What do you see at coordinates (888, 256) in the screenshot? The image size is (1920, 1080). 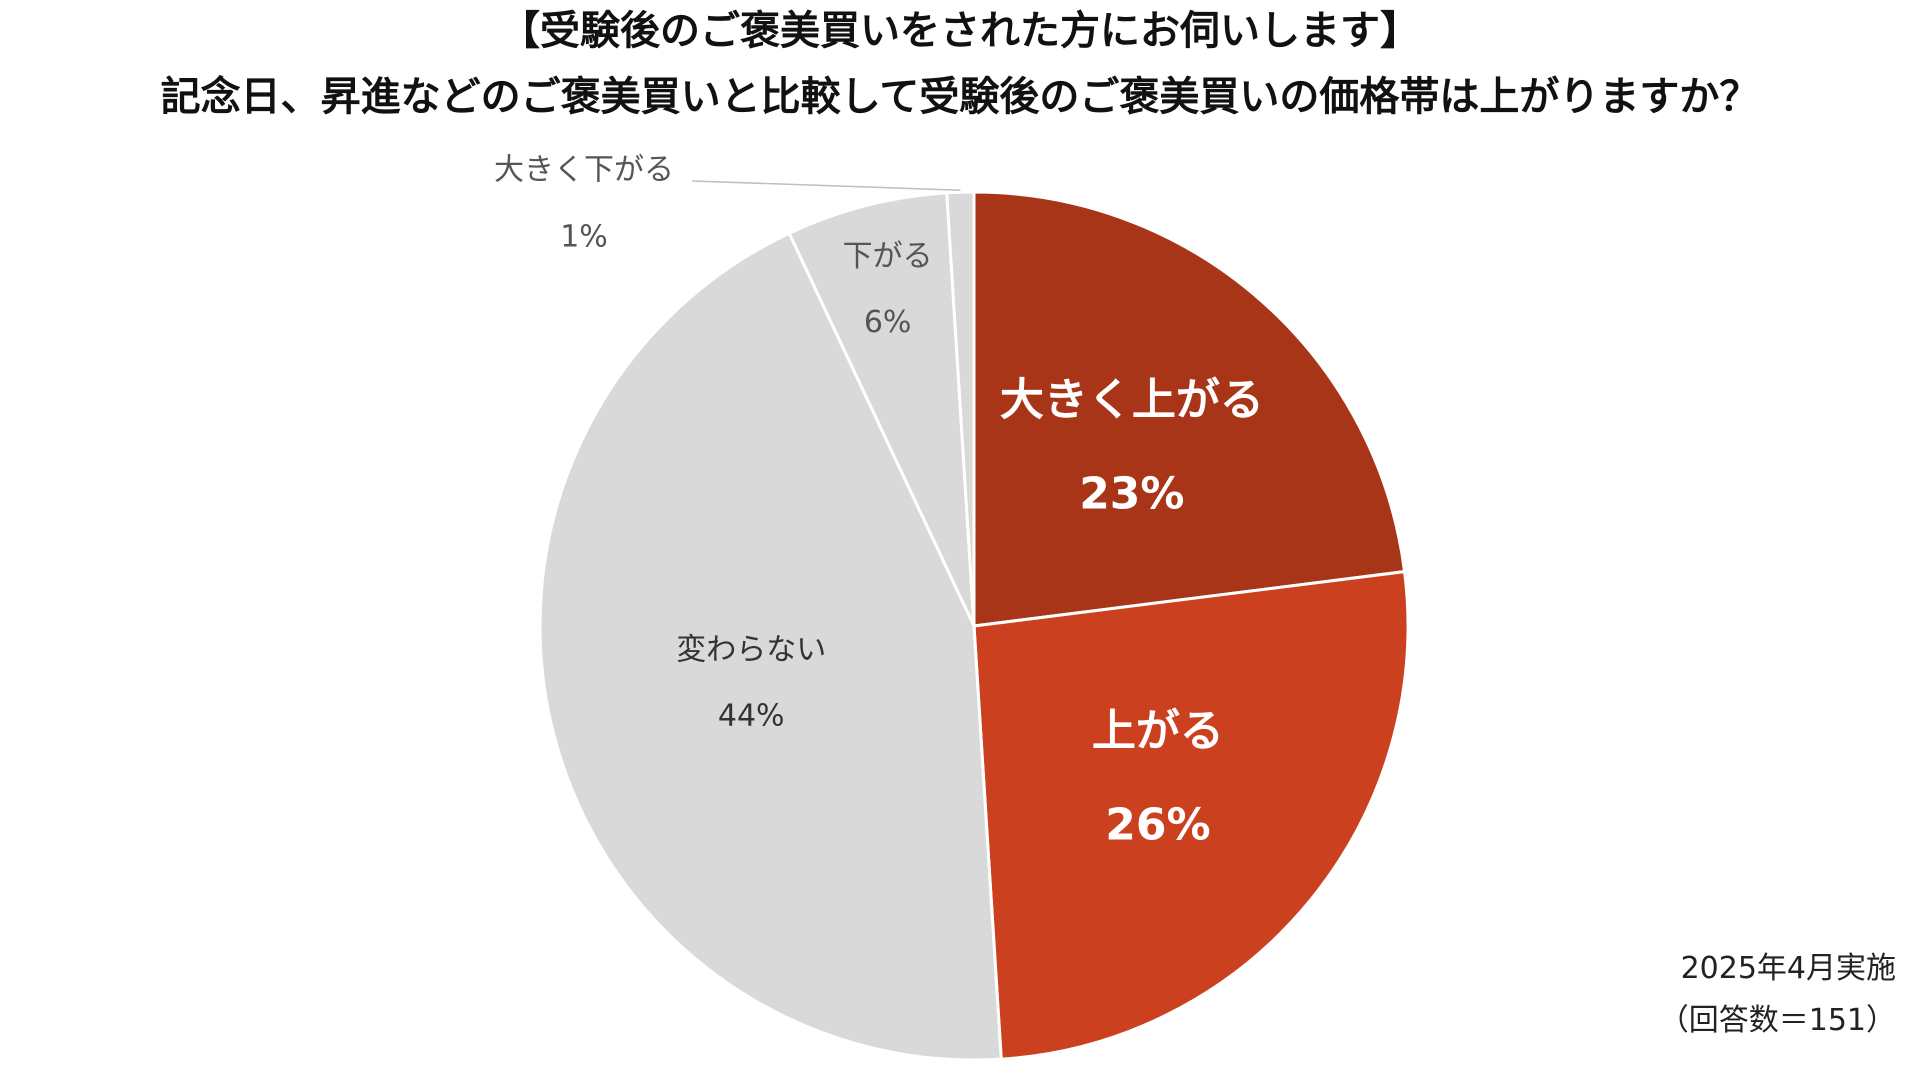 I see `slice-label-4: 下がる` at bounding box center [888, 256].